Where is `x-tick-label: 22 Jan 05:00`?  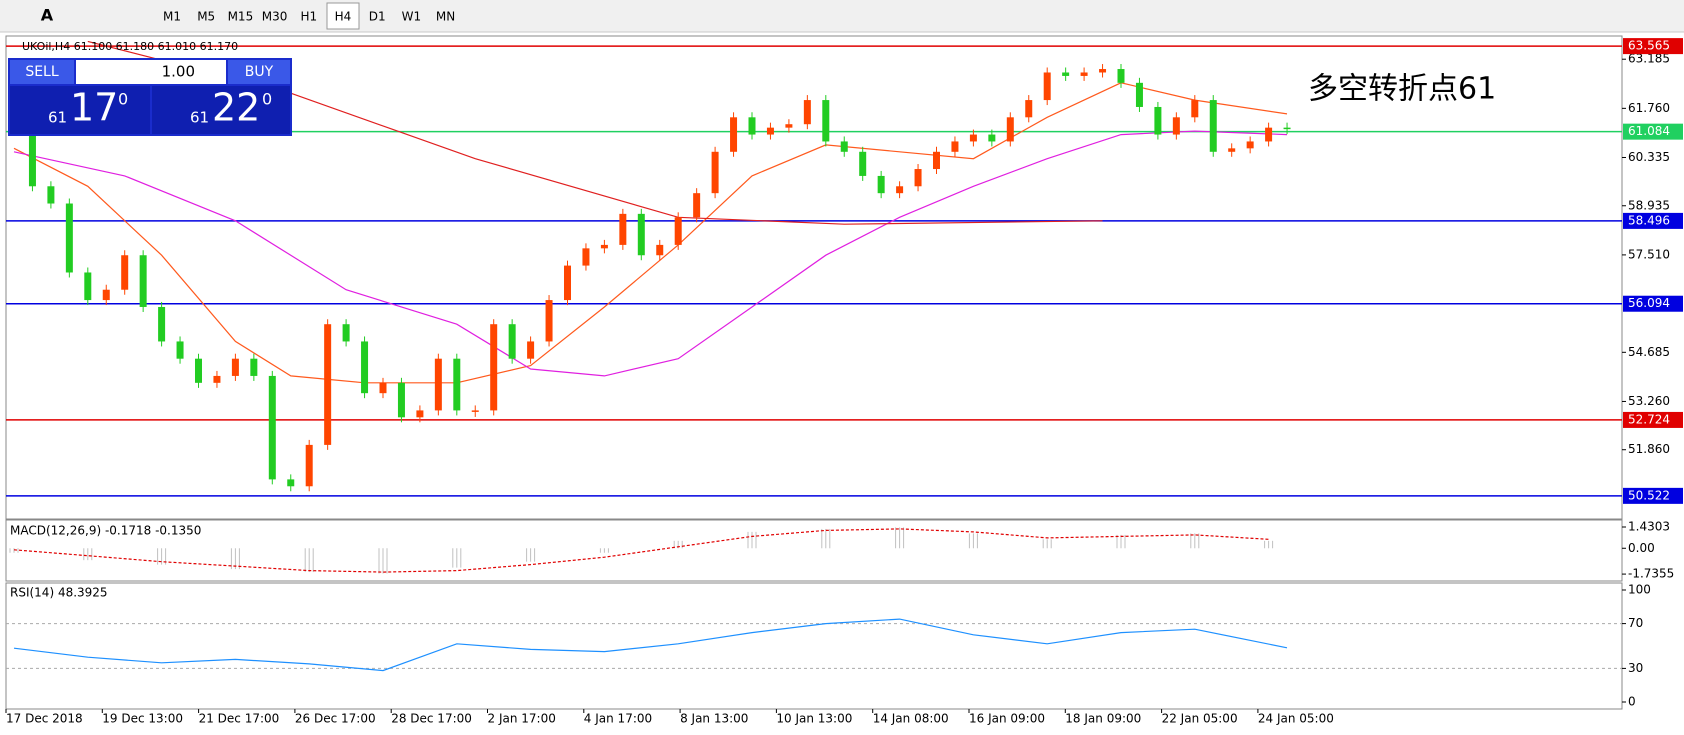 x-tick-label: 22 Jan 05:00 is located at coordinates (1200, 719).